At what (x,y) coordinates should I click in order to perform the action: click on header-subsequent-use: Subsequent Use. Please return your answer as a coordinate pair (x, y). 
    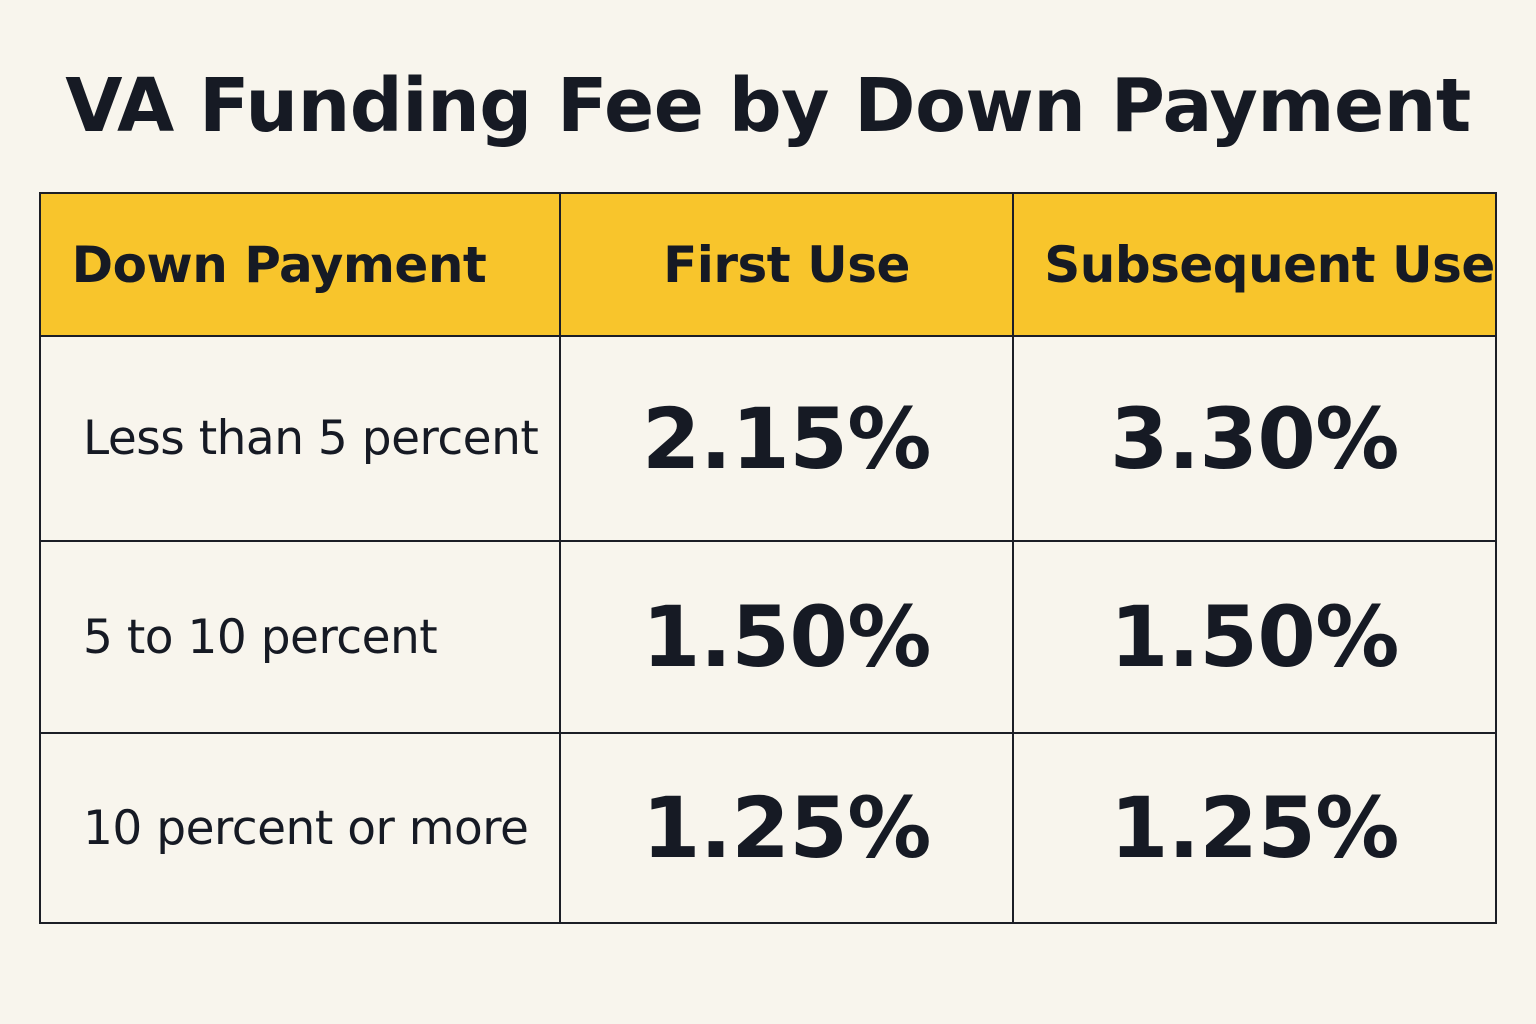
    Looking at the image, I should click on (1254, 264).